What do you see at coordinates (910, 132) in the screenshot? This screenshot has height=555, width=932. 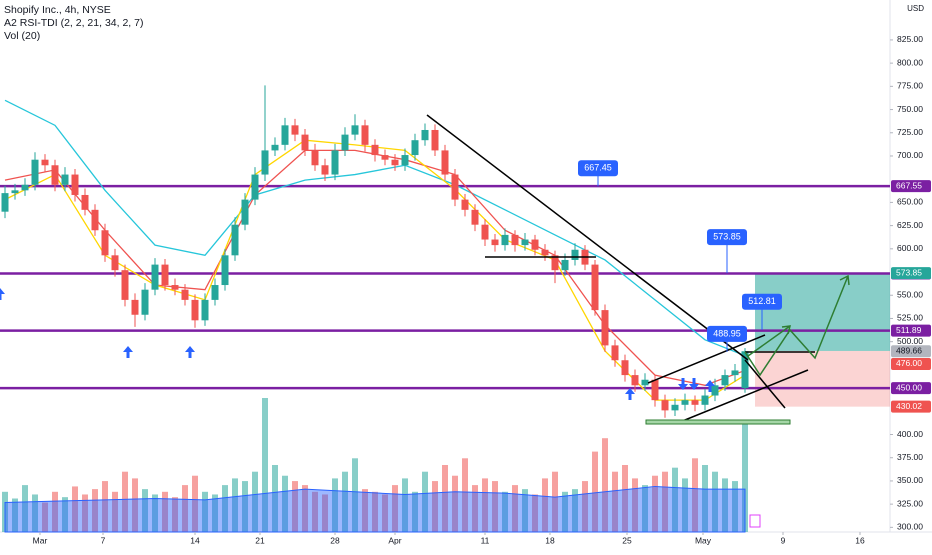 I see `y-tick-label: 725.00` at bounding box center [910, 132].